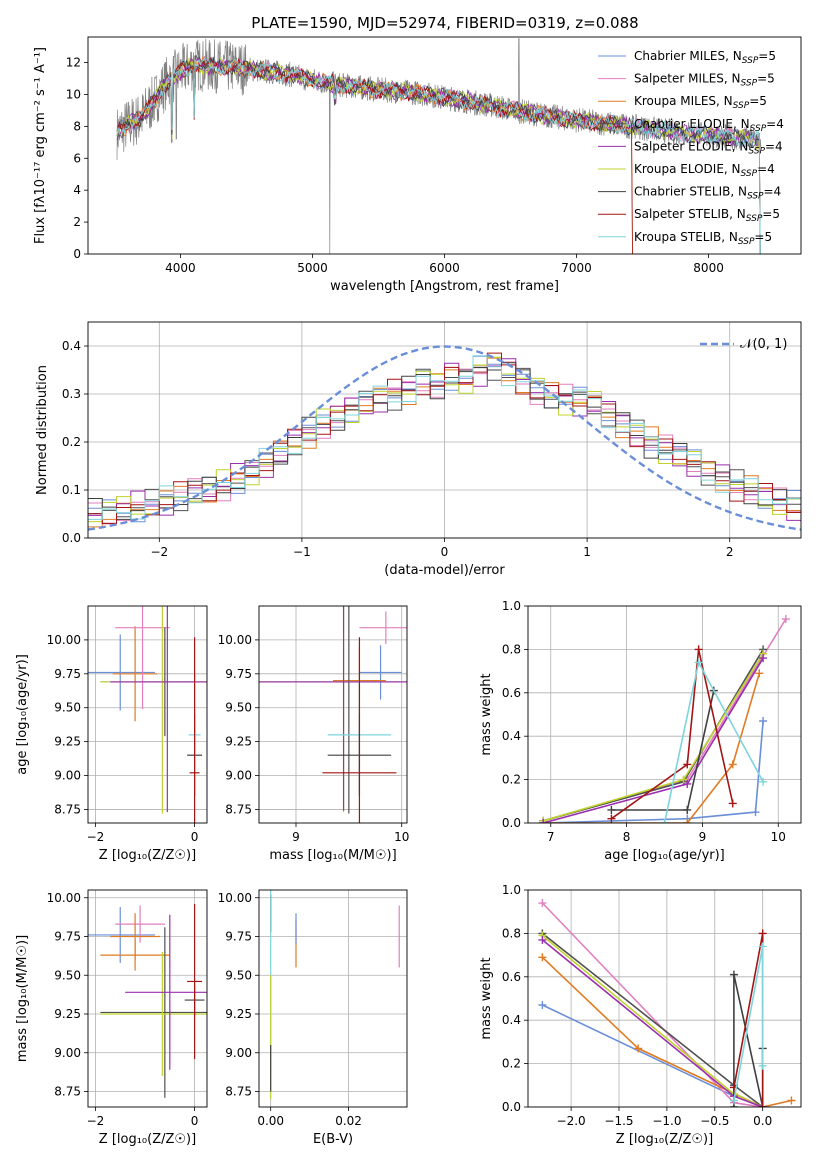 The width and height of the screenshot is (819, 1170). What do you see at coordinates (71, 394) in the screenshot?
I see `y-tick-label: 0.3` at bounding box center [71, 394].